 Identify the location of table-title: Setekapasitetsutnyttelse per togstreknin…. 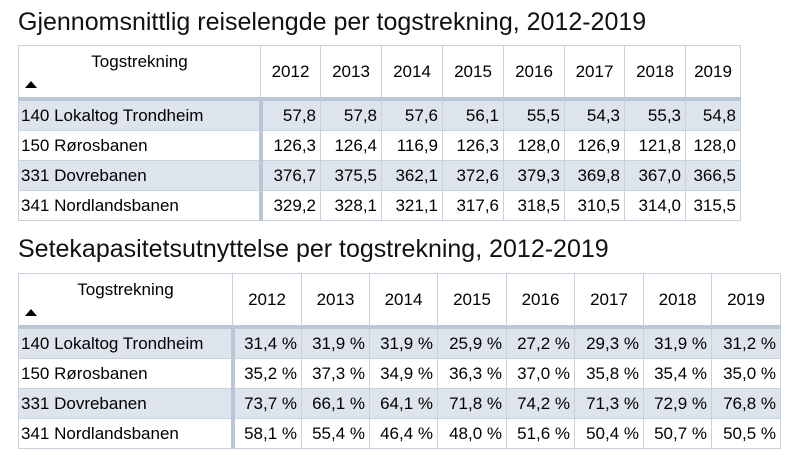
(313, 249).